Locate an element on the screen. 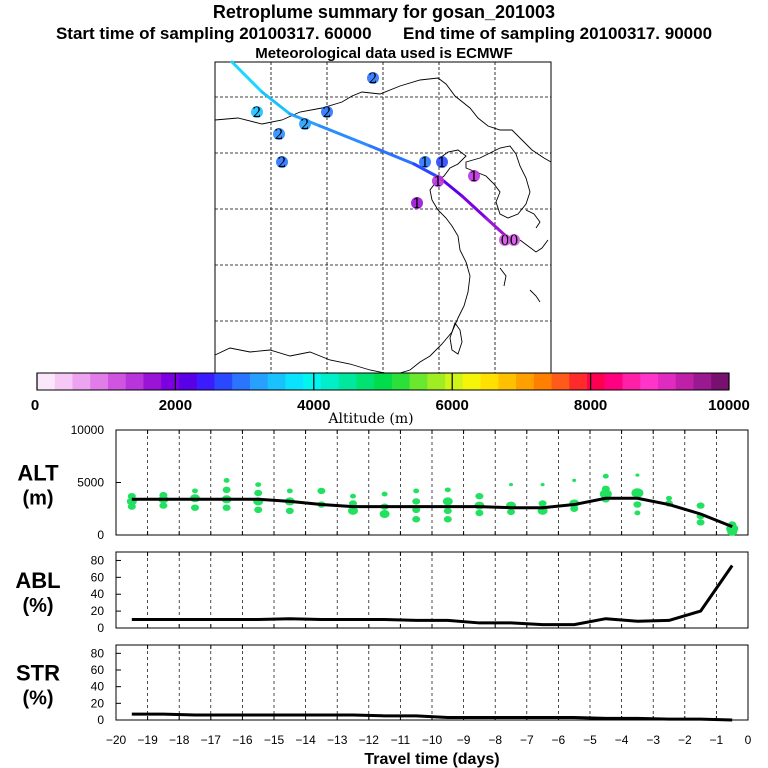 This screenshot has height=768, width=768. x-tick-label: −11 is located at coordinates (401, 740).